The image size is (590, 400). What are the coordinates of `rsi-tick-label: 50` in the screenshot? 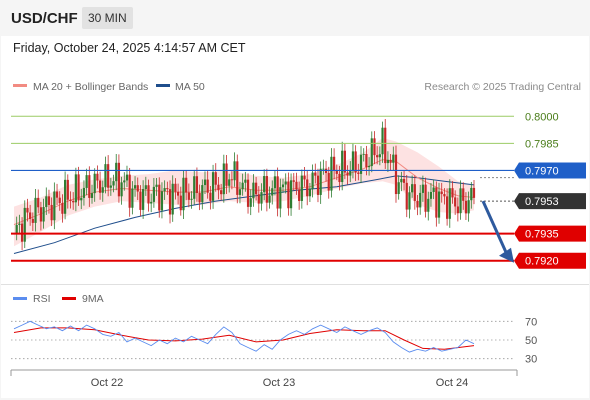 It's located at (531, 341).